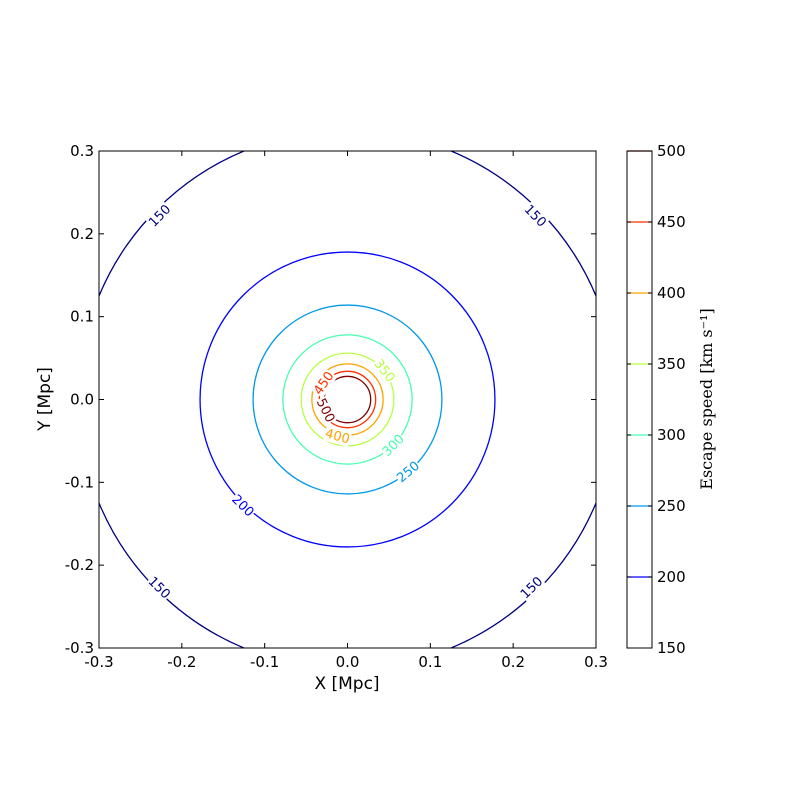  I want to click on contour-label: 500, so click(326, 410).